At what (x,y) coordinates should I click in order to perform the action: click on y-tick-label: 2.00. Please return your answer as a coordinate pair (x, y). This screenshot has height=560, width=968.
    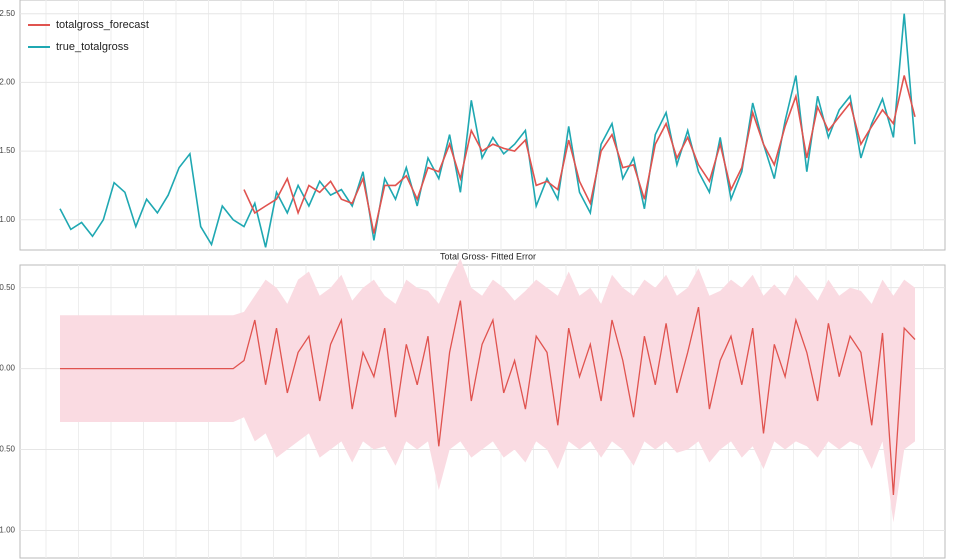
    Looking at the image, I should click on (8, 82).